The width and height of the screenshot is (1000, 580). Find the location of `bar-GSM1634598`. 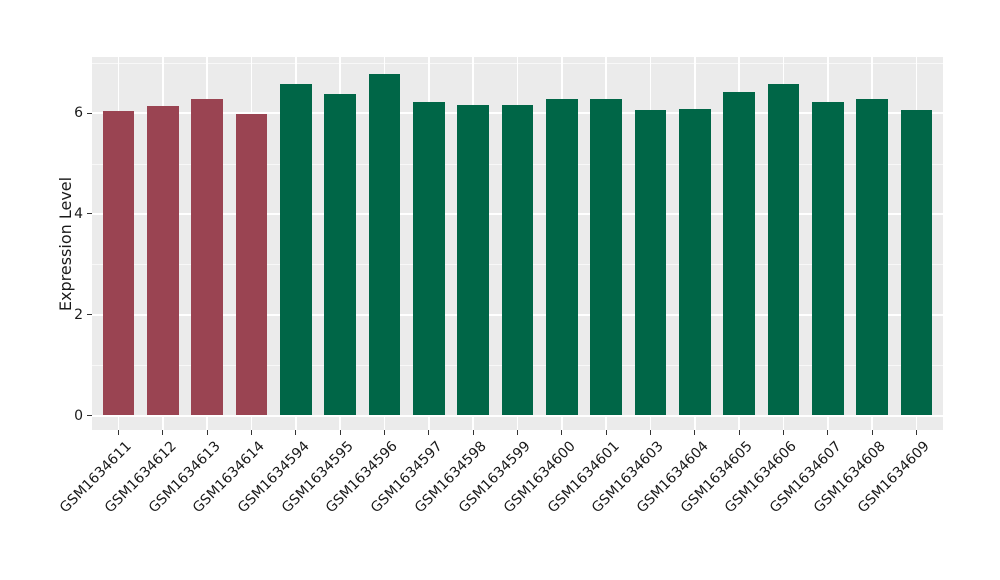

bar-GSM1634598 is located at coordinates (473, 260).